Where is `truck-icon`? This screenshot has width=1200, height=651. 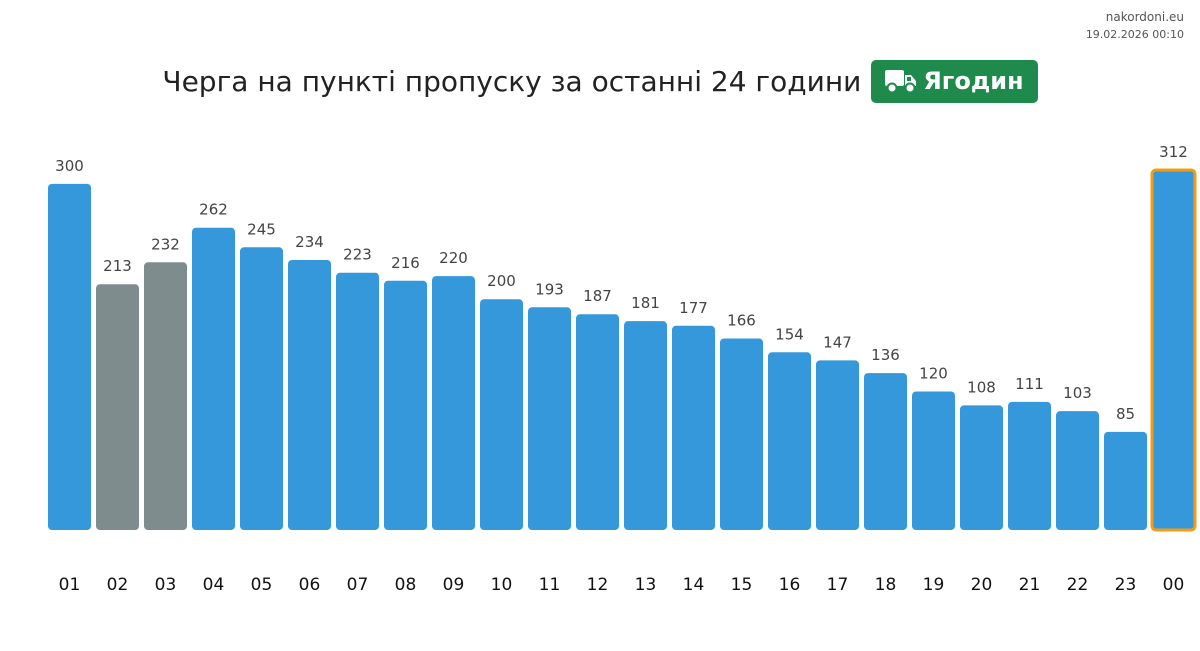 truck-icon is located at coordinates (901, 81).